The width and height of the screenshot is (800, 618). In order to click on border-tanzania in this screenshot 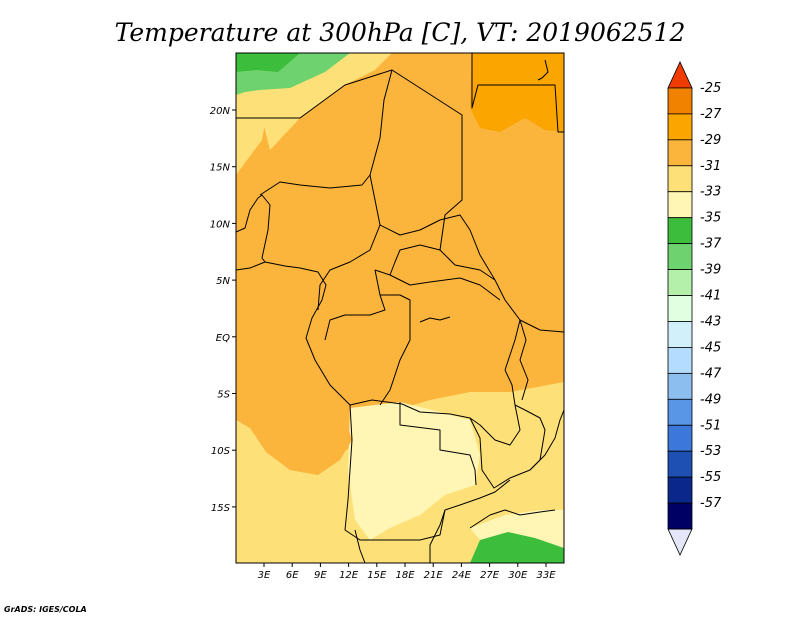, I will do `click(530, 437)`.